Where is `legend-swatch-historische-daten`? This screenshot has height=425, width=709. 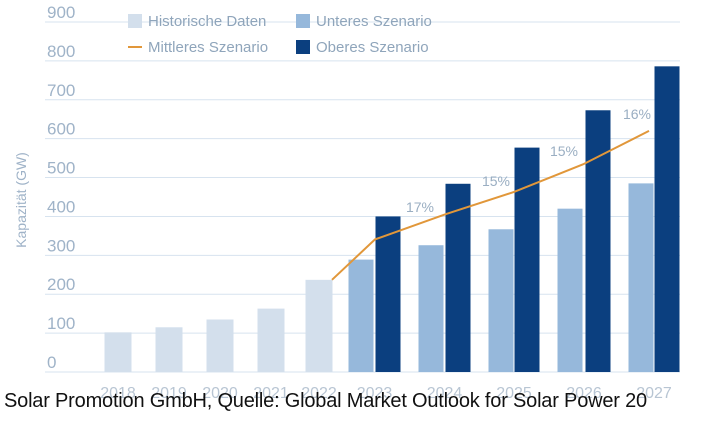 legend-swatch-historische-daten is located at coordinates (135, 21).